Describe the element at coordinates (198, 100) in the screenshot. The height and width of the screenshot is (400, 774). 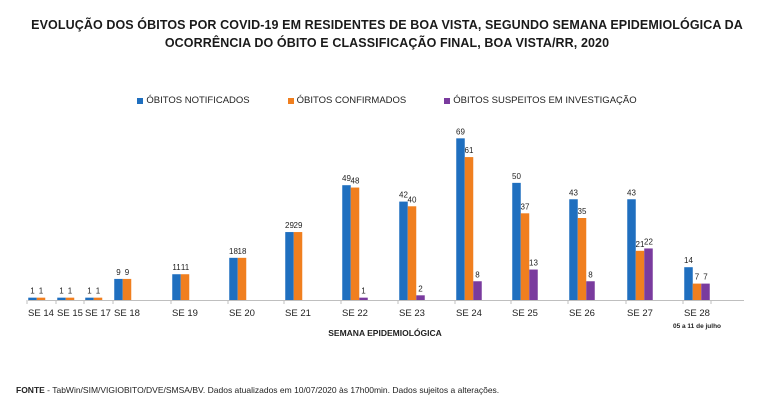
I see `legend-label-notificados: ÓBITOS NOTIFICADOS` at that location.